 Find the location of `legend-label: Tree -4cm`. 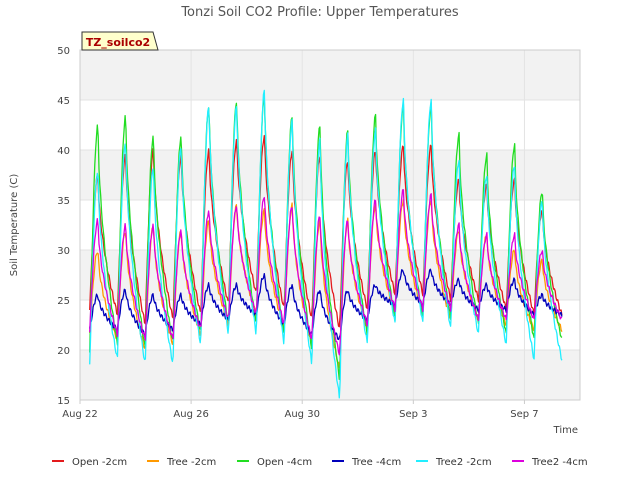

legend-label: Tree -4cm is located at coordinates (376, 462).